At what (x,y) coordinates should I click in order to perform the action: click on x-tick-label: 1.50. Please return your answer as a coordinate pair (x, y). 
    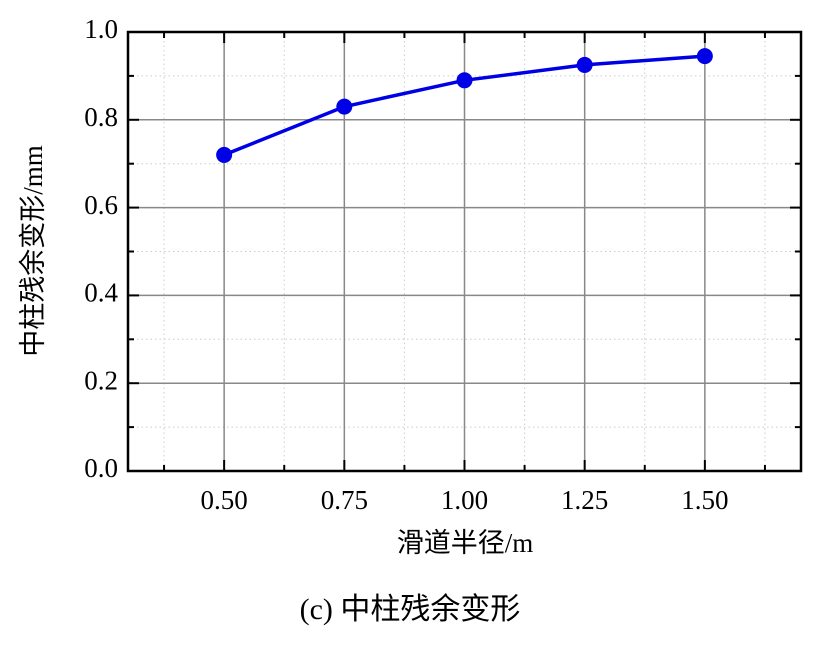
    Looking at the image, I should click on (704, 500).